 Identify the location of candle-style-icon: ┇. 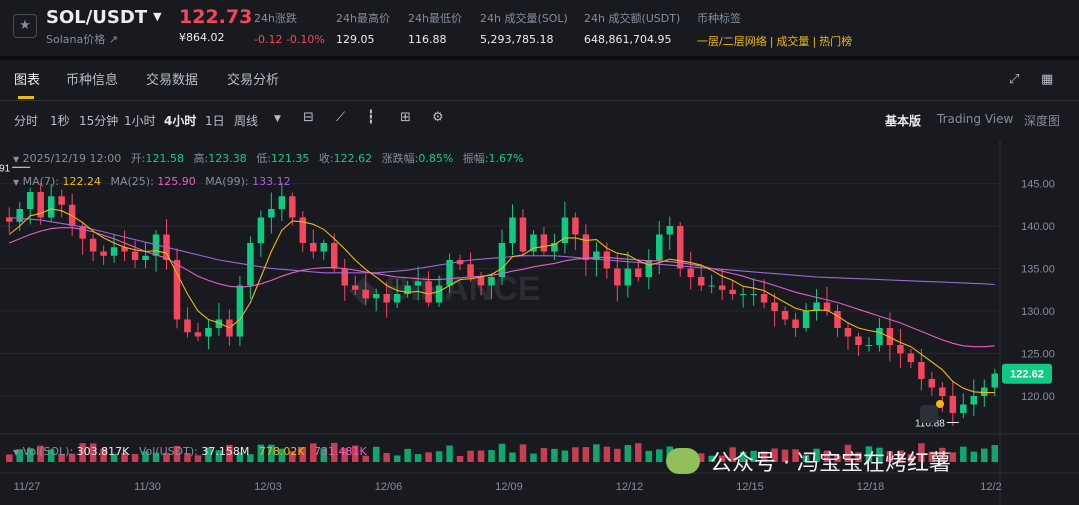
(371, 117).